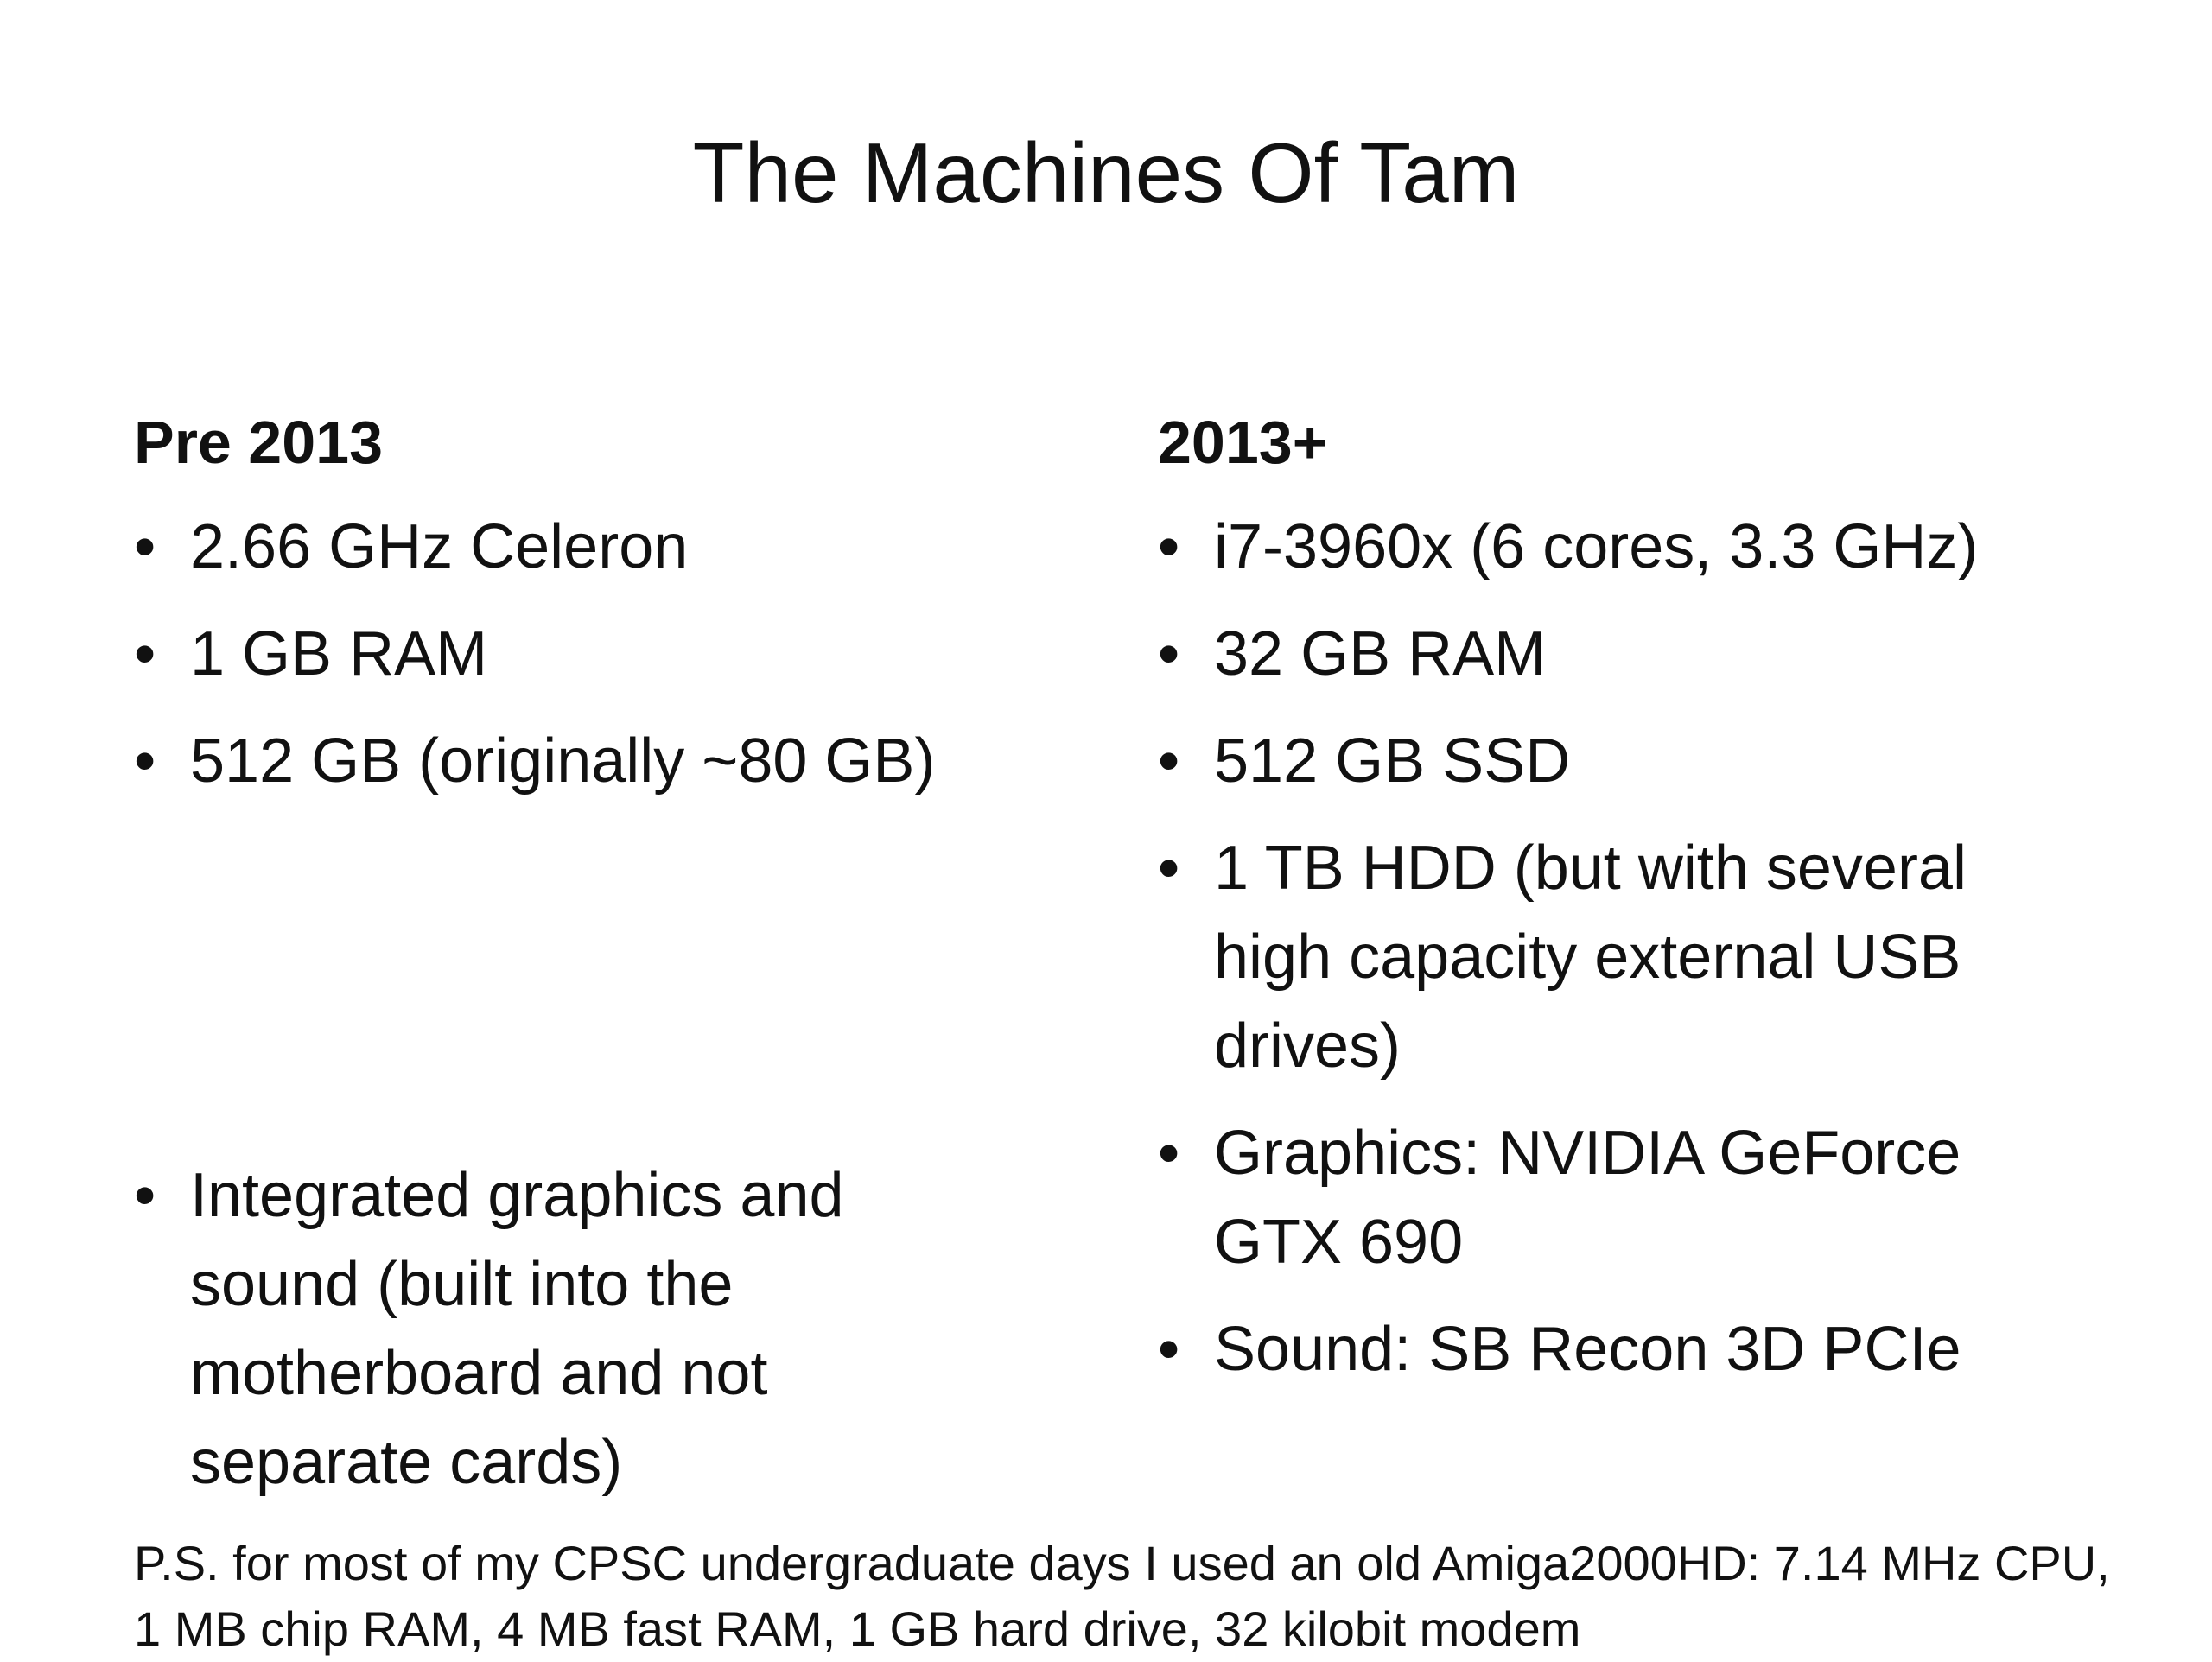 Image resolution: width=2212 pixels, height=1662 pixels. What do you see at coordinates (1633, 654) in the screenshot?
I see `list-item: • 32 GB RAM` at bounding box center [1633, 654].